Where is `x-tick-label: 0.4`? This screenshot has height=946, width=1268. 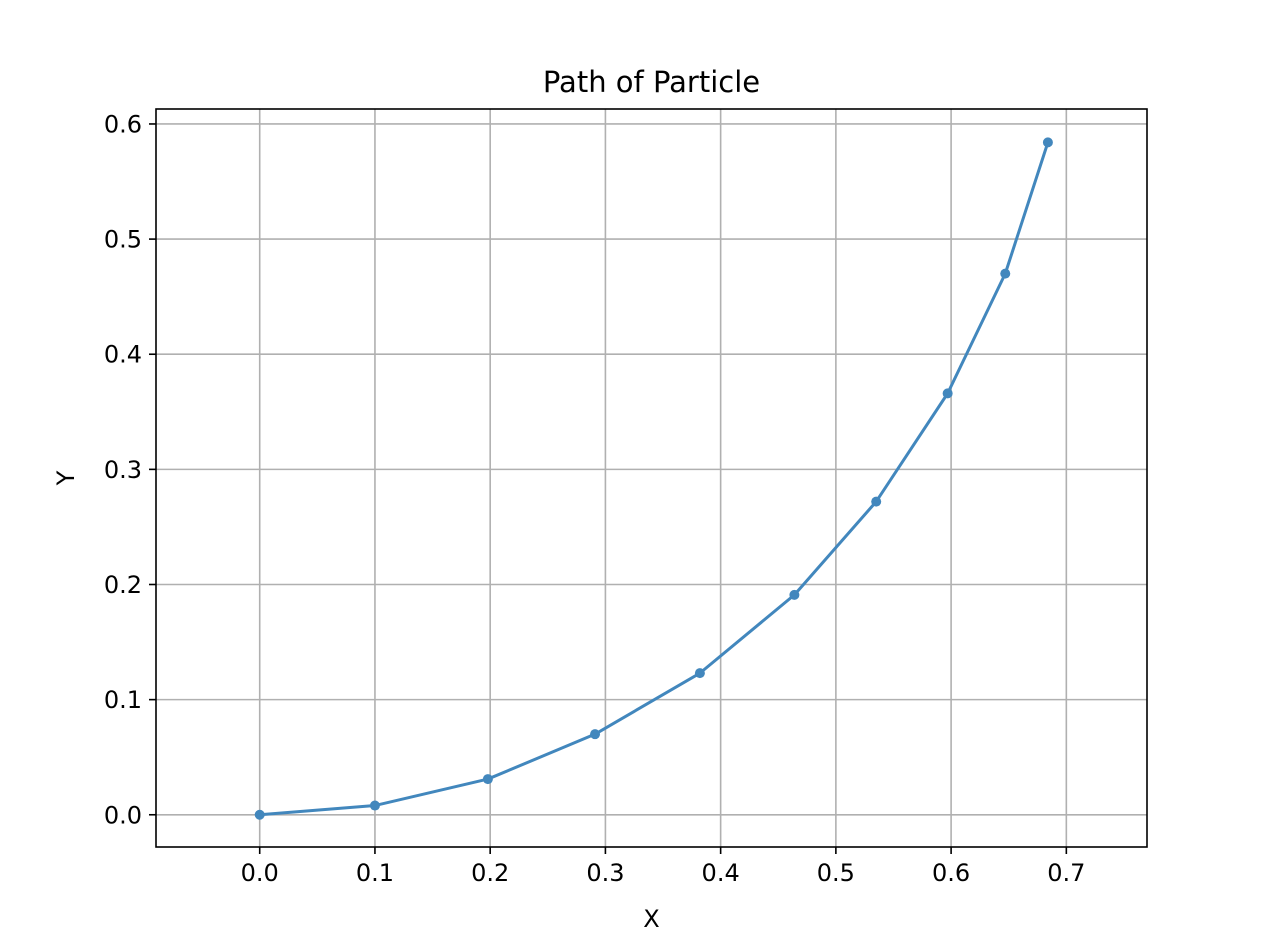
x-tick-label: 0.4 is located at coordinates (721, 873).